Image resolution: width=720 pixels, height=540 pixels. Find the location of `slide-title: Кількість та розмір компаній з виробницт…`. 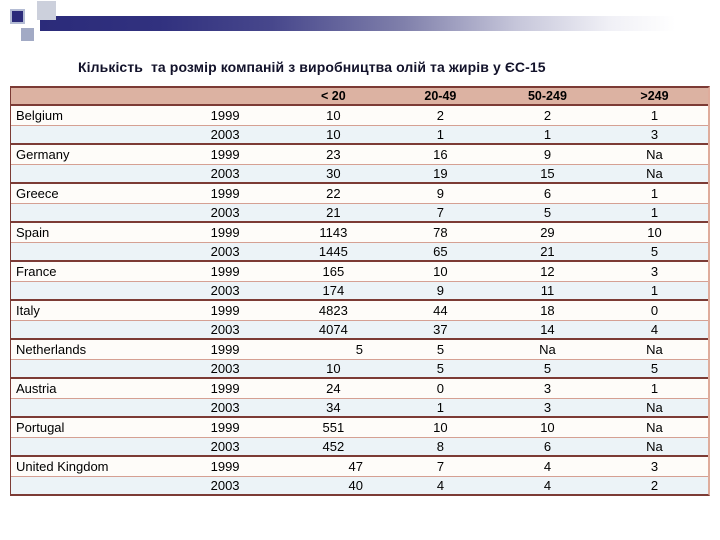

slide-title: Кількість та розмір компаній з виробницт… is located at coordinates (312, 67).